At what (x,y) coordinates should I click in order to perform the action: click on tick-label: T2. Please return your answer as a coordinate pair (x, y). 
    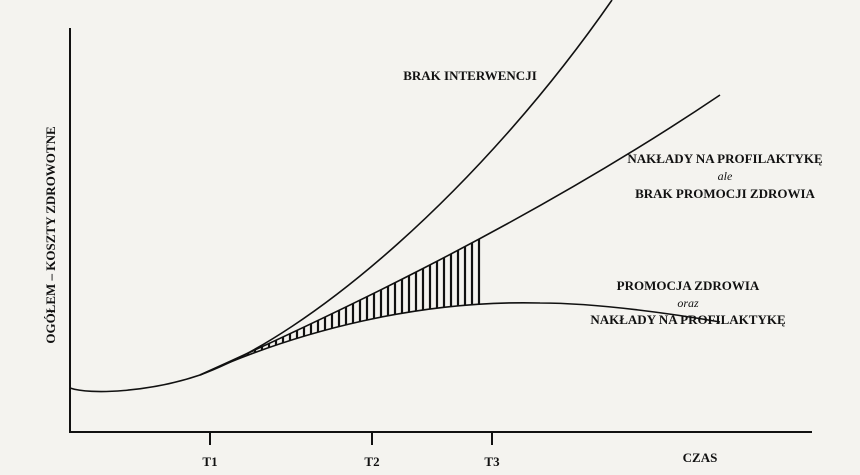
    Looking at the image, I should click on (371, 461).